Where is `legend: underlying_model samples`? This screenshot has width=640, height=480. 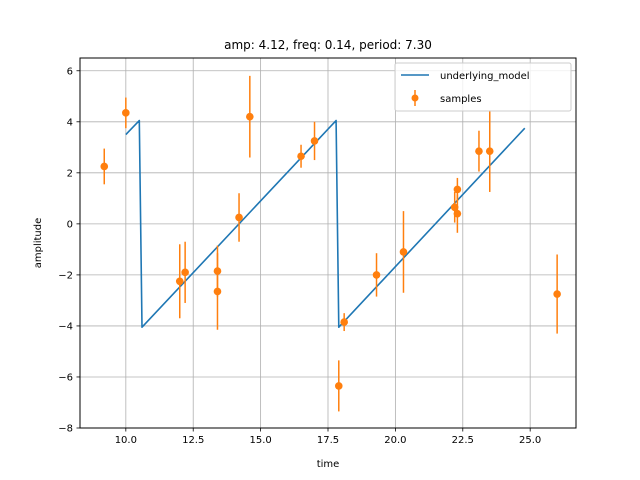 legend: underlying_model samples is located at coordinates (483, 87).